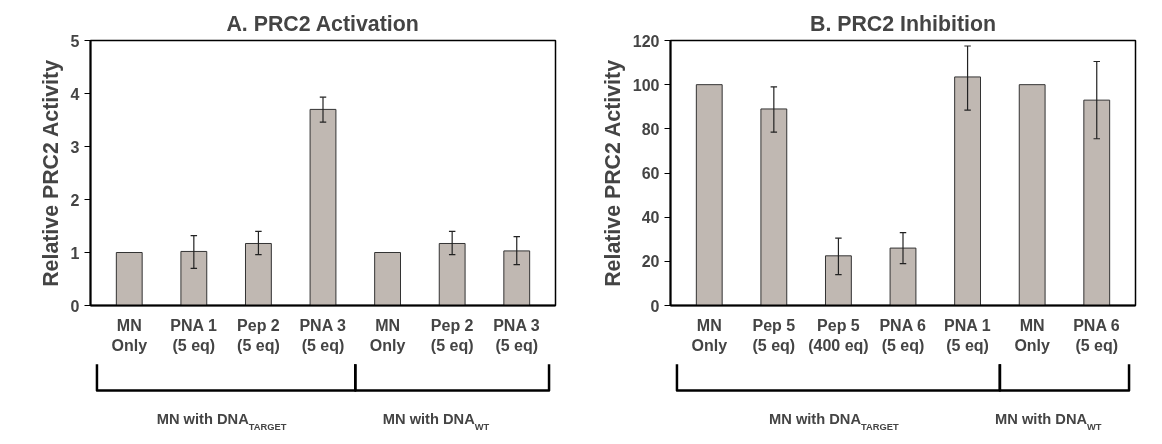  Describe the element at coordinates (75, 147) in the screenshot. I see `y-tick-label: 3` at that location.